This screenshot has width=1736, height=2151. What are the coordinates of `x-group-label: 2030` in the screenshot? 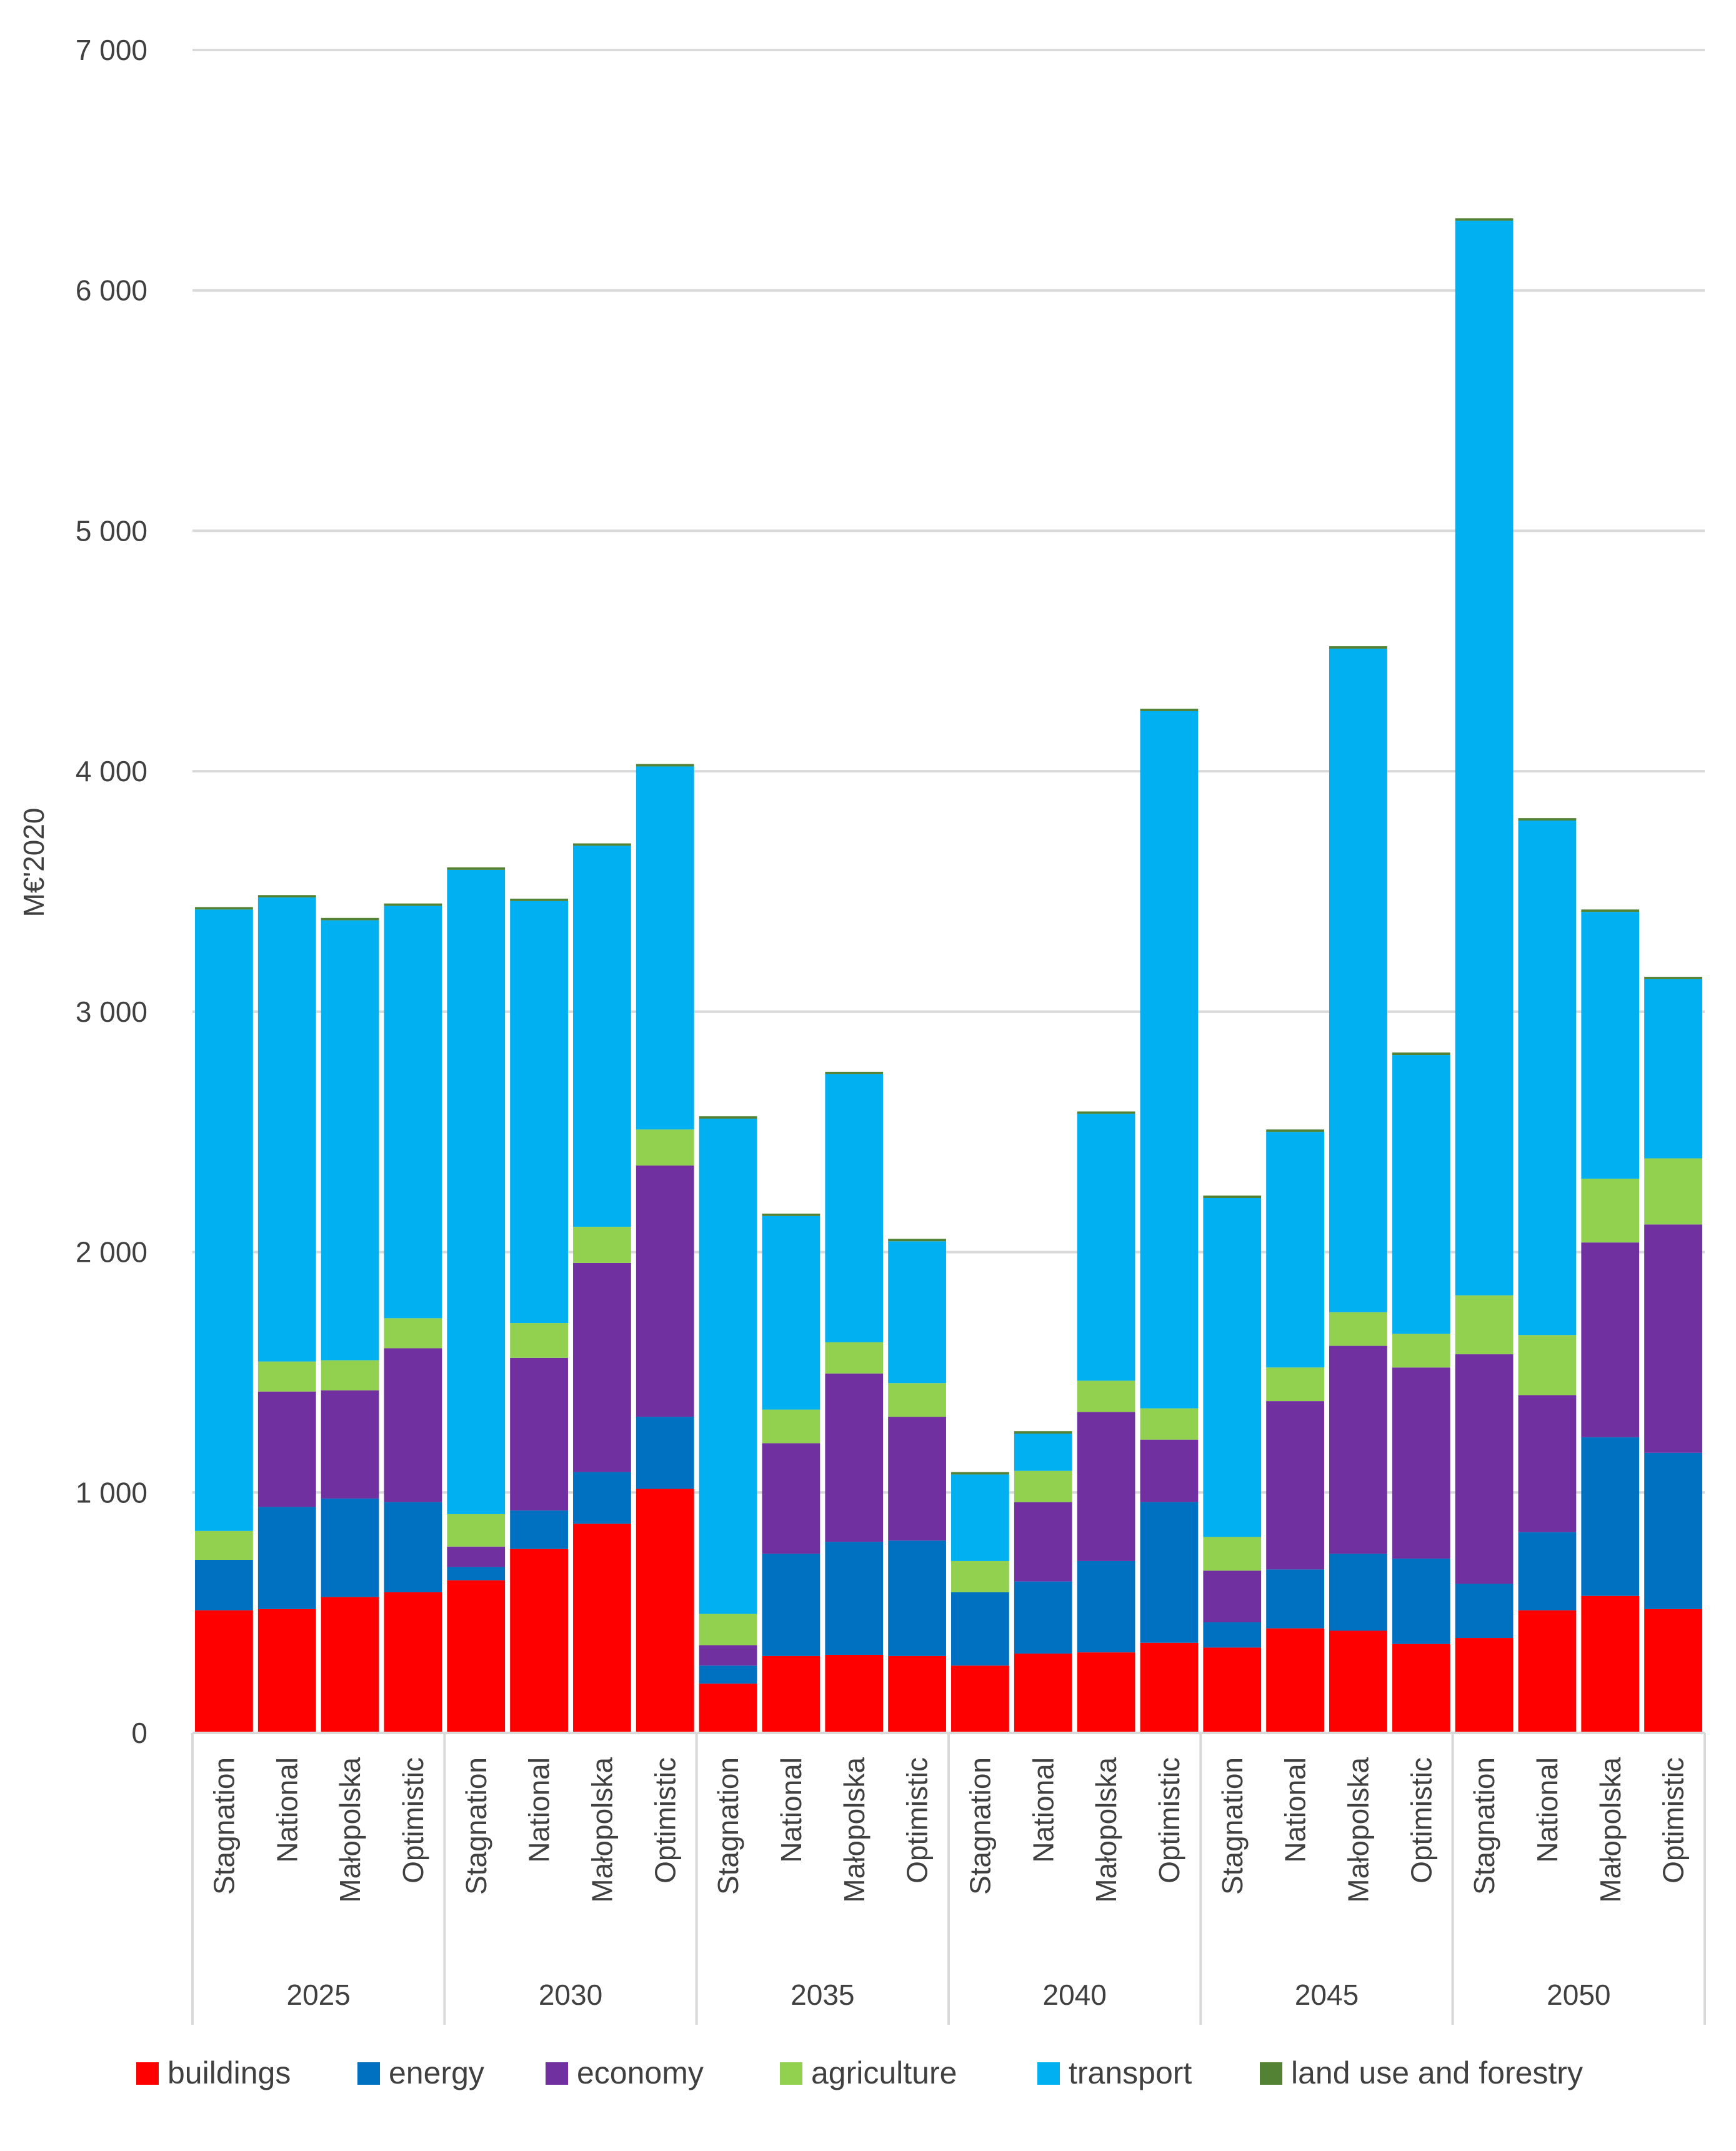 It's located at (570, 1995).